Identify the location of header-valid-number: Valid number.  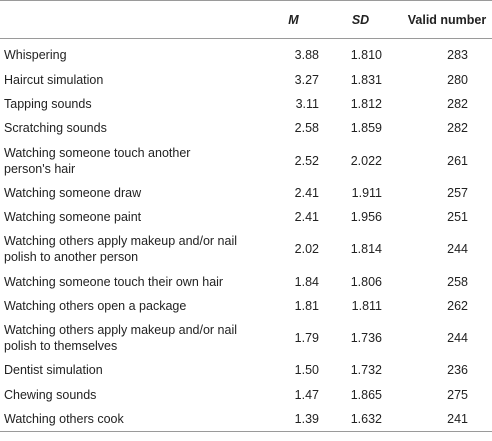
(447, 19).